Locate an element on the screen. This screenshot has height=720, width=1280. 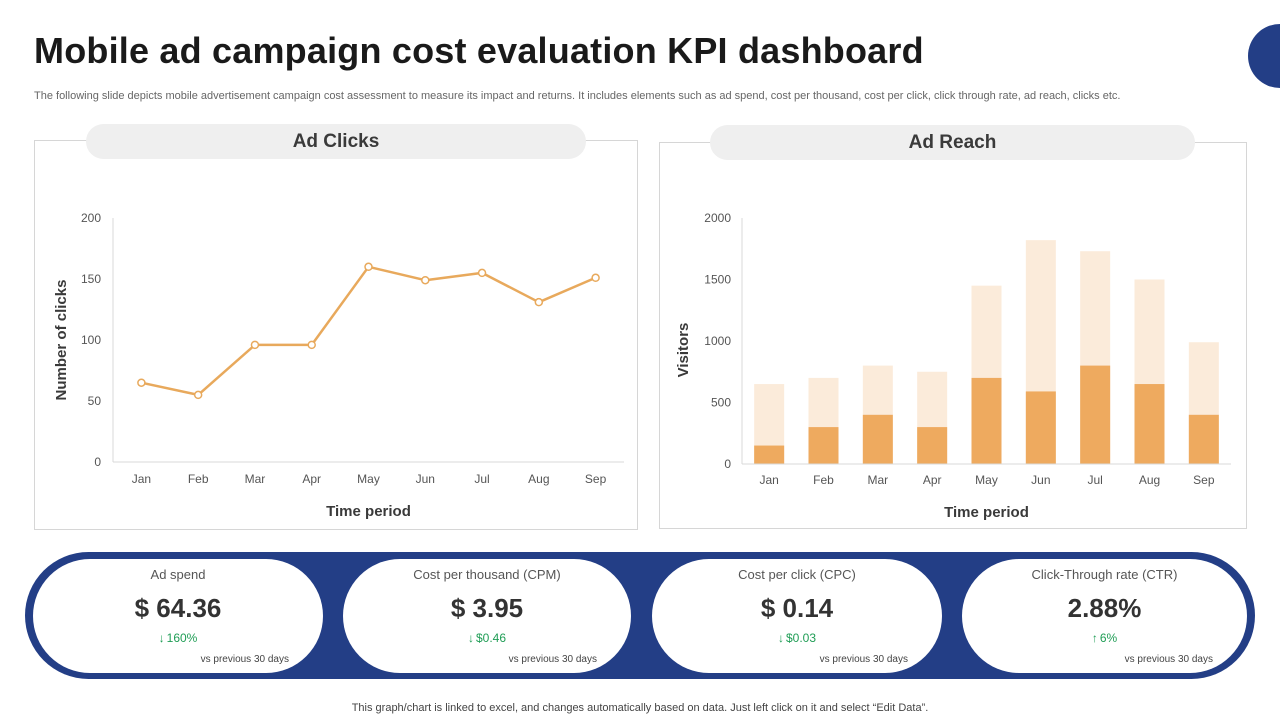
y-axis-title: Visitors is located at coordinates (683, 350).